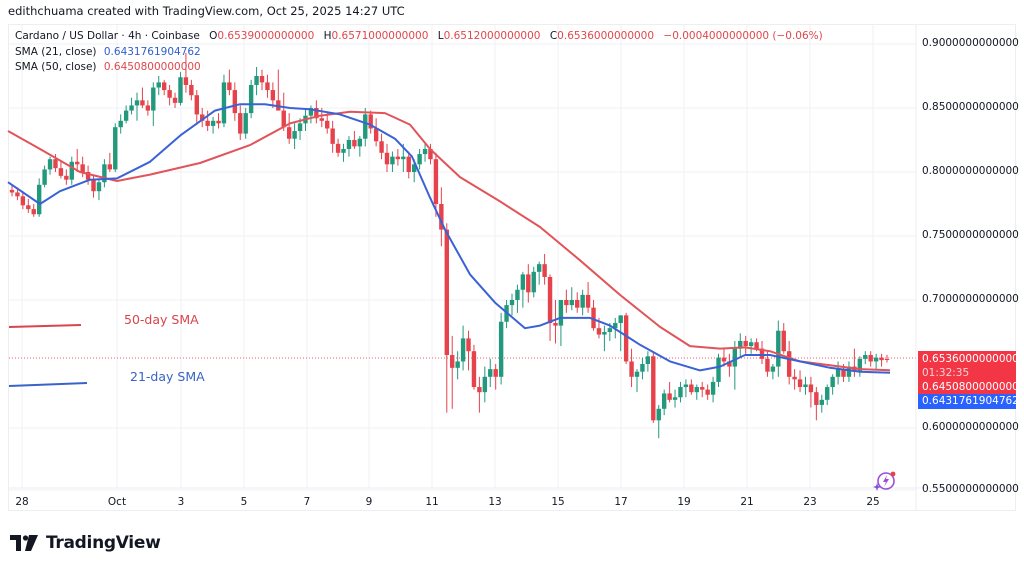 The height and width of the screenshot is (569, 1024). I want to click on sma50-annotation-line, so click(45, 326).